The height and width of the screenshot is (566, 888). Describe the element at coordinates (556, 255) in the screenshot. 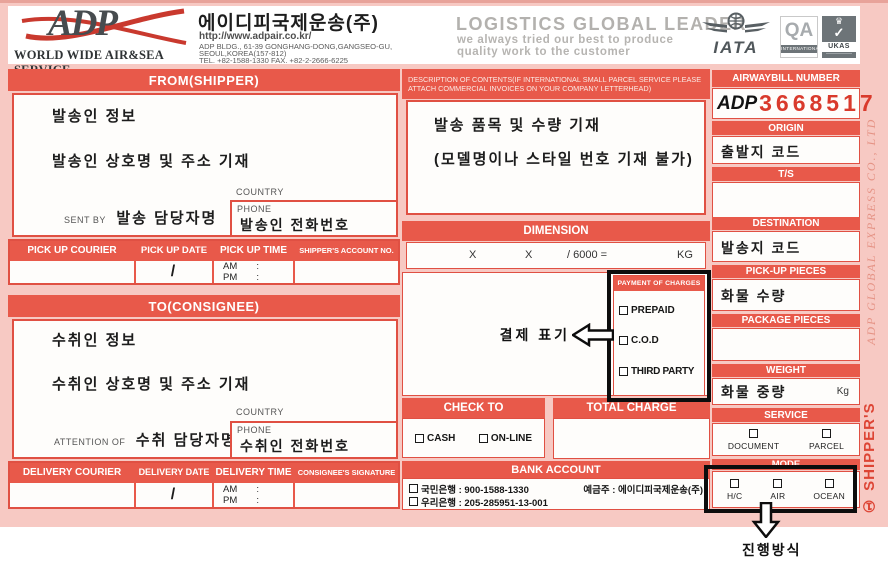

I see `dimension-box: X X / 6000 = KG` at that location.